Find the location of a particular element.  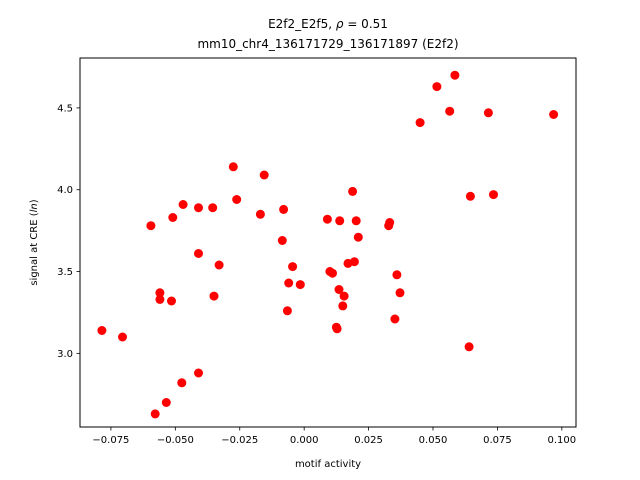

y-tick-label: 3.0 is located at coordinates (65, 354).